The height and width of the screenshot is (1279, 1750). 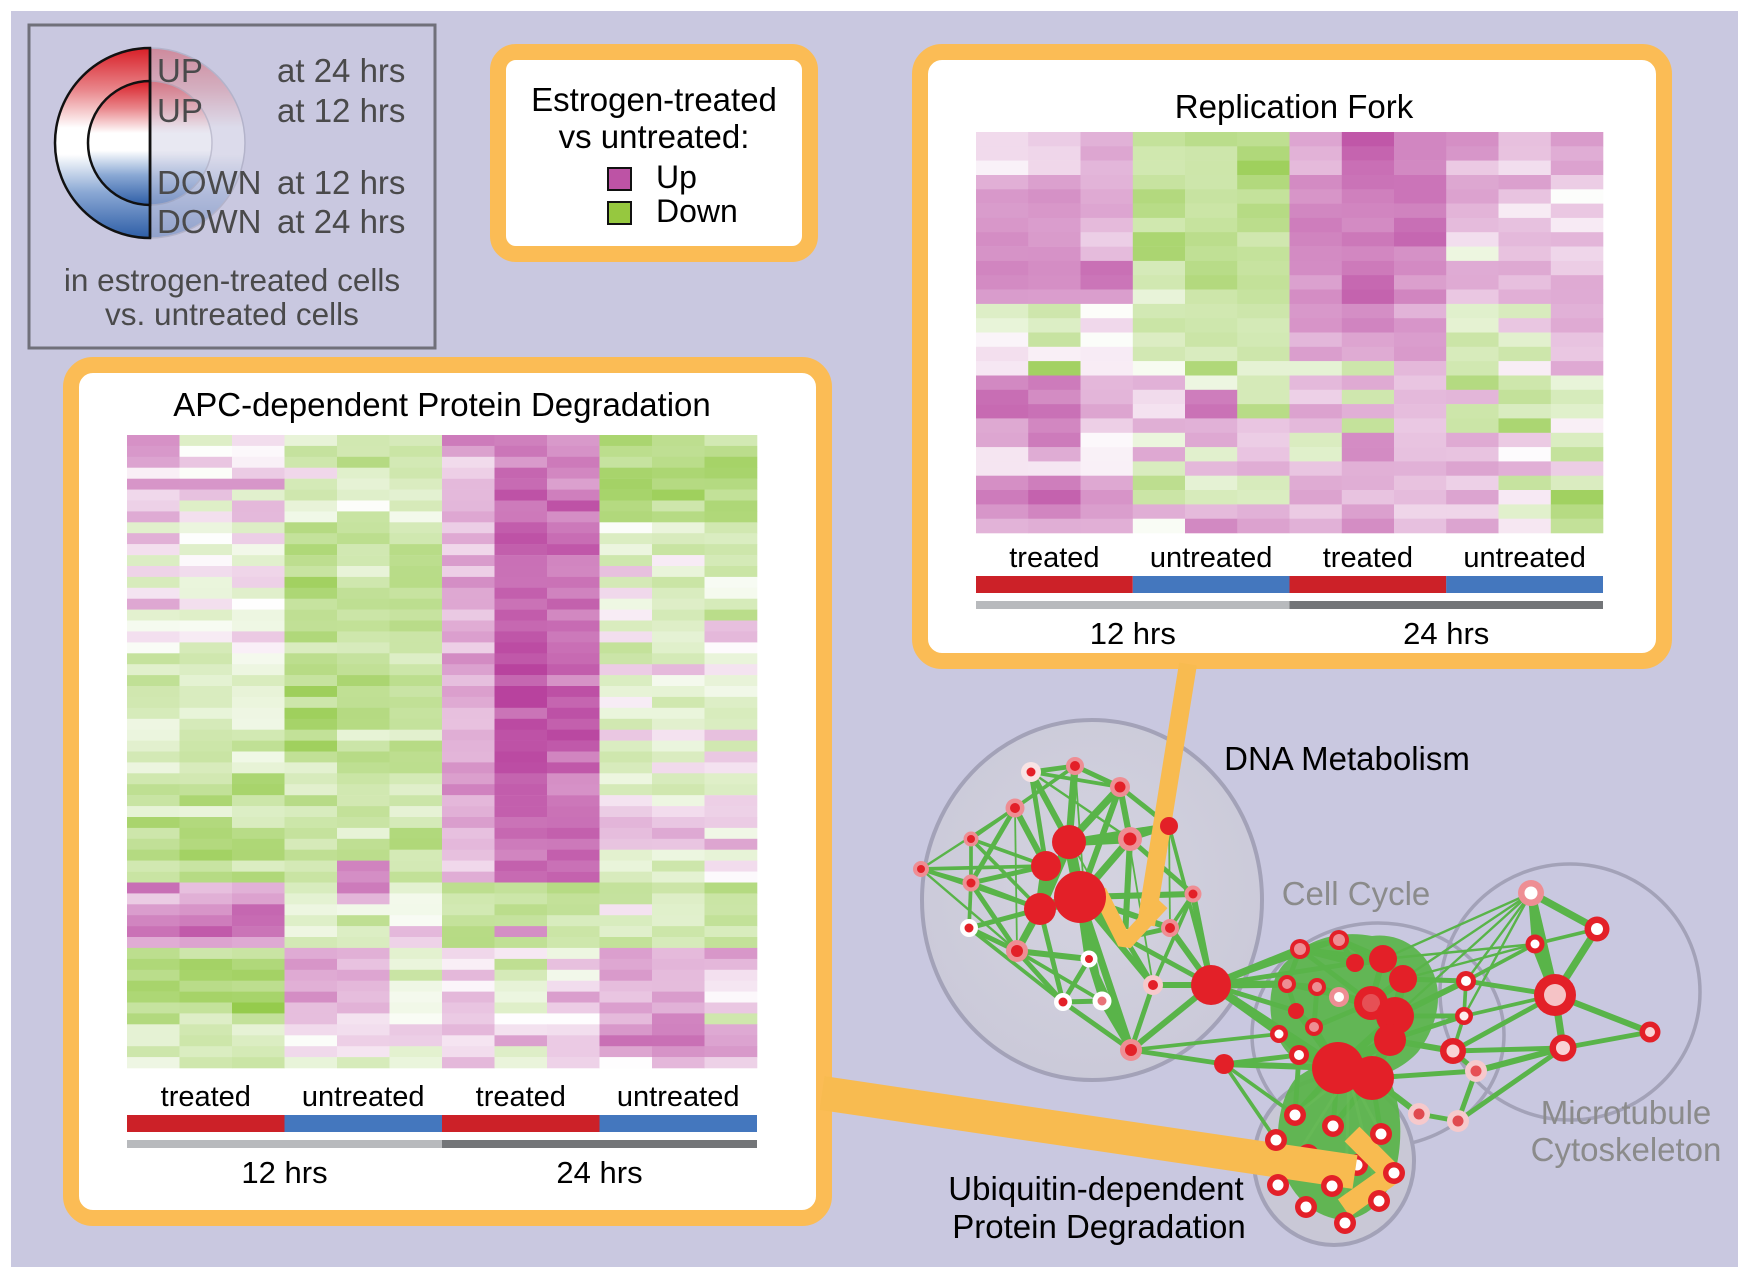 I want to click on svg-text: vs. untreated cells, so click(x=232, y=314).